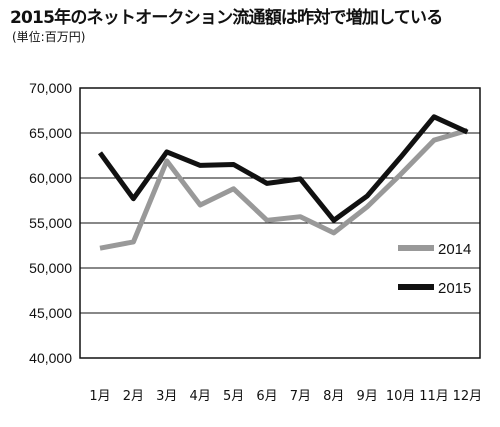  Describe the element at coordinates (50, 133) in the screenshot. I see `y-tick-label-65000: 65,000` at that location.